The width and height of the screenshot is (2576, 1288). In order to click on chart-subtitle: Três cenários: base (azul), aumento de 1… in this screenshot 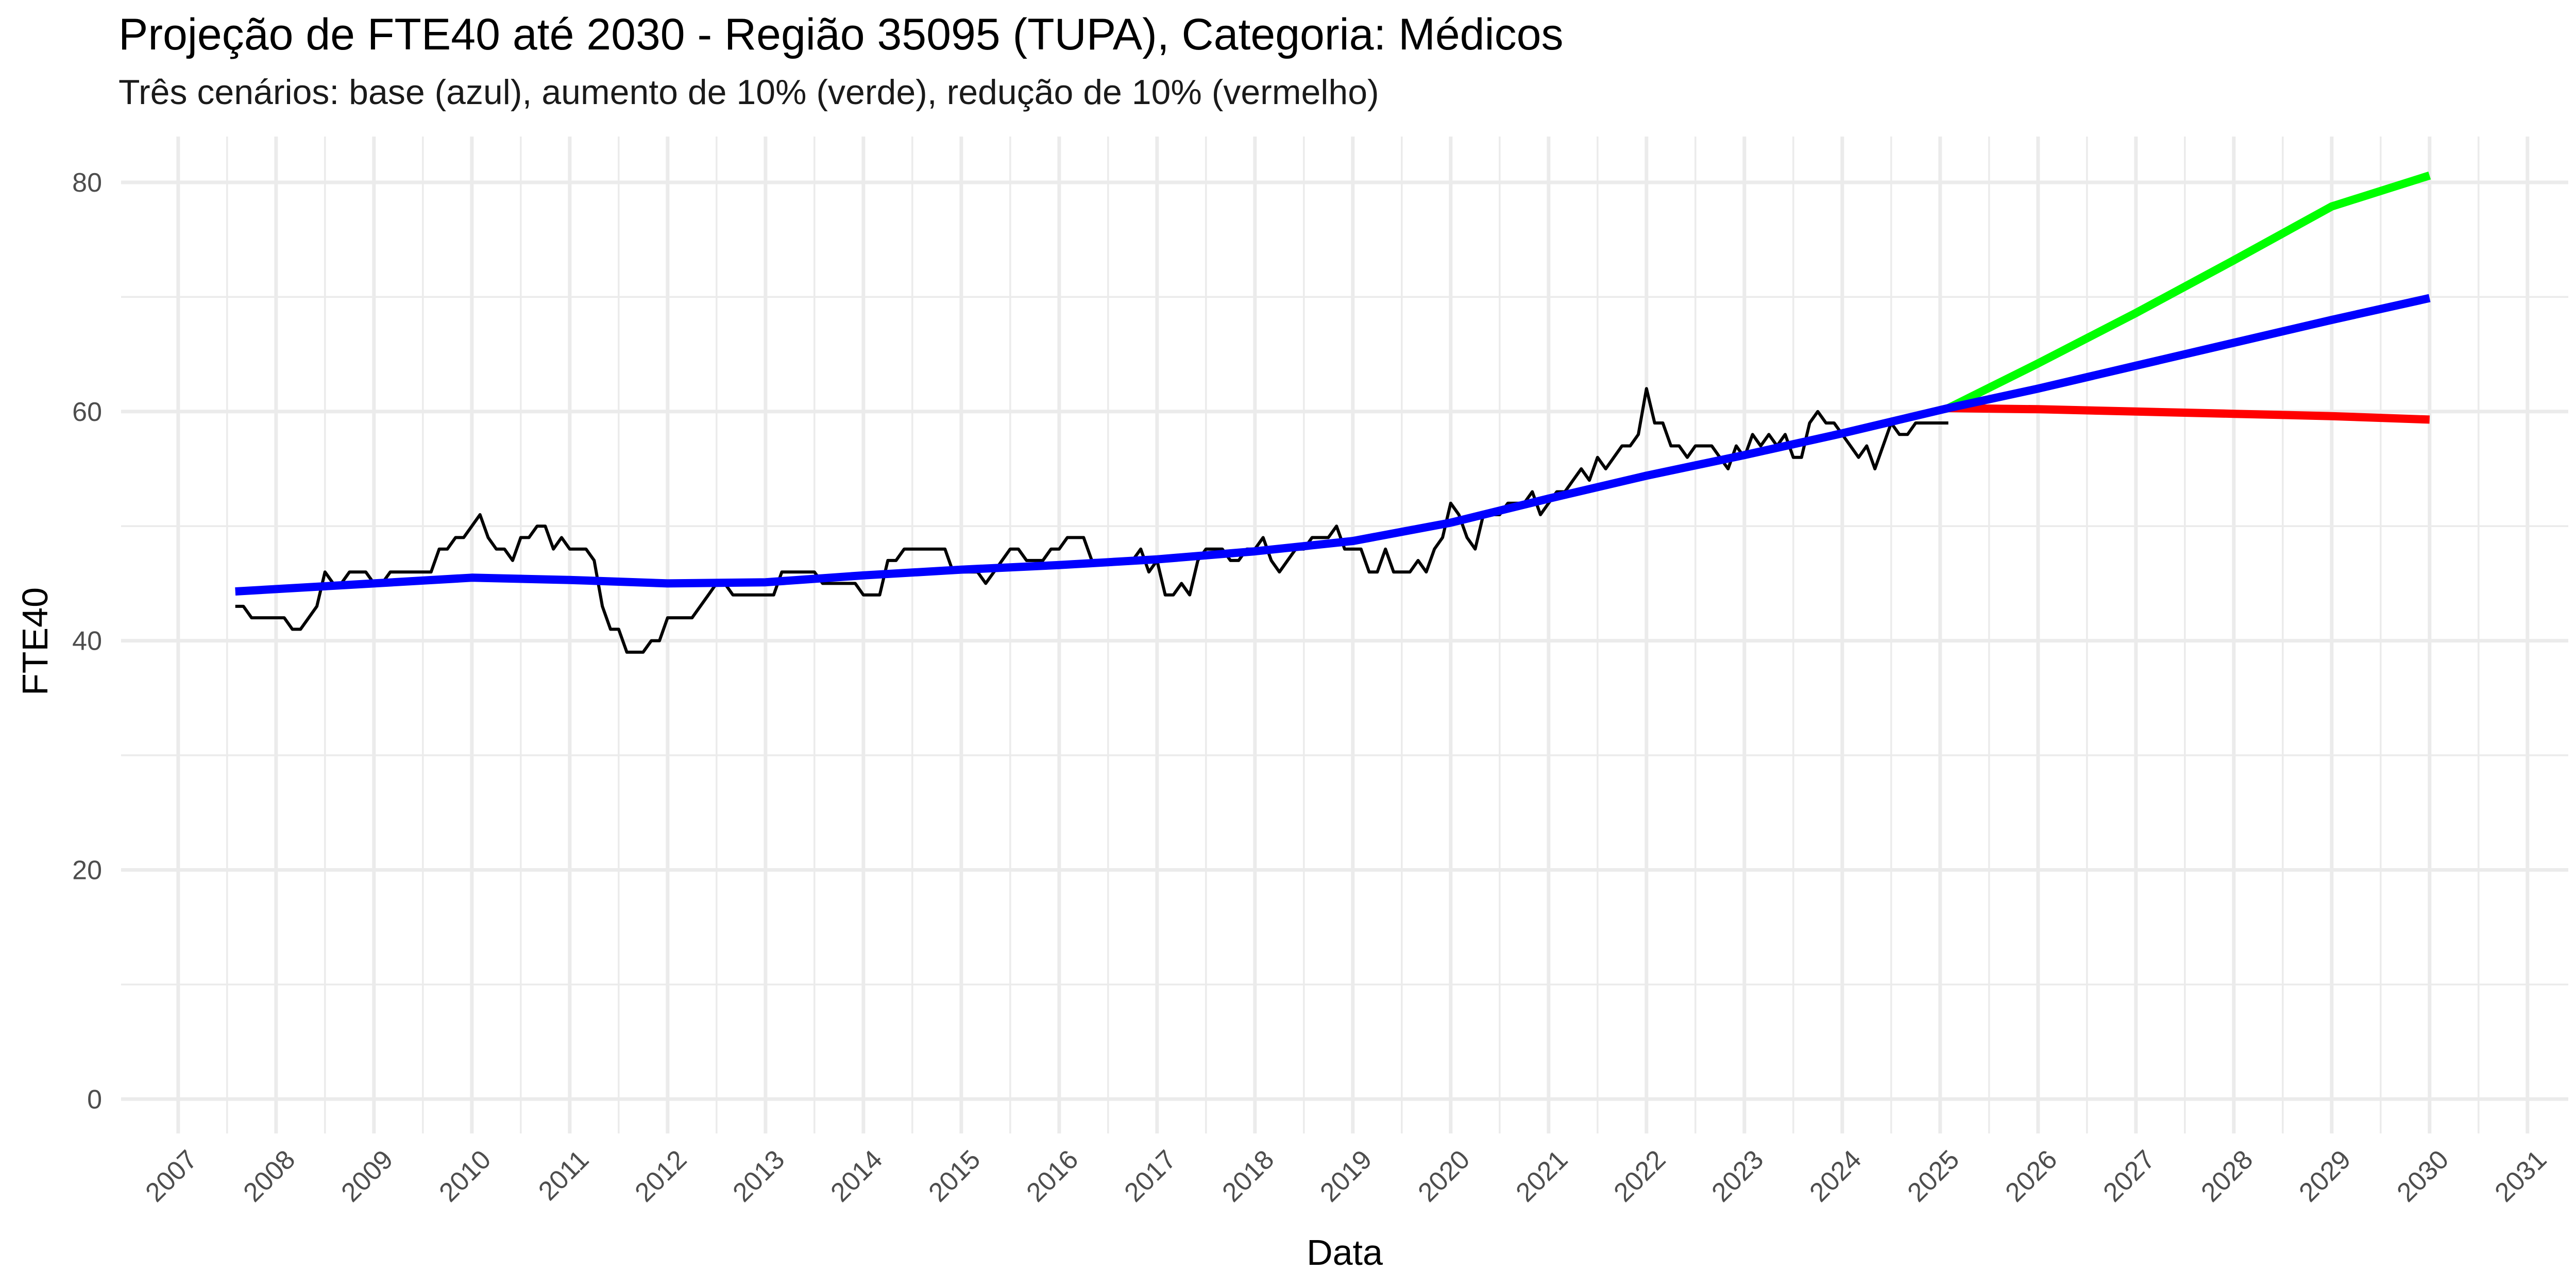, I will do `click(748, 92)`.